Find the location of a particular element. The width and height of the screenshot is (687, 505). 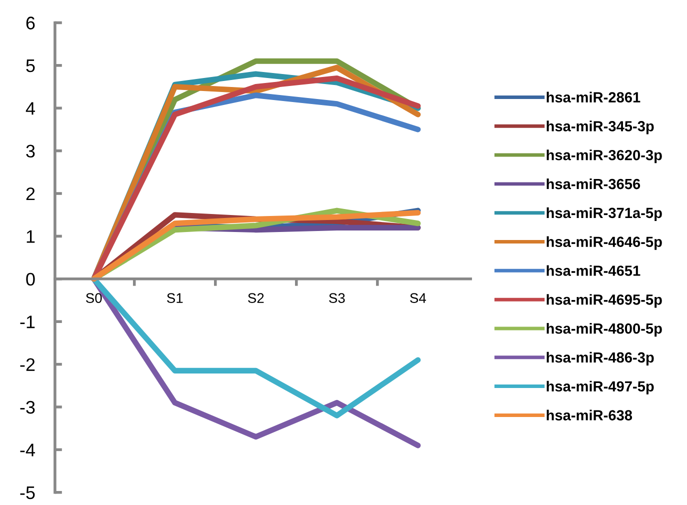

legend-label: hsa-miR-4651 is located at coordinates (593, 270).